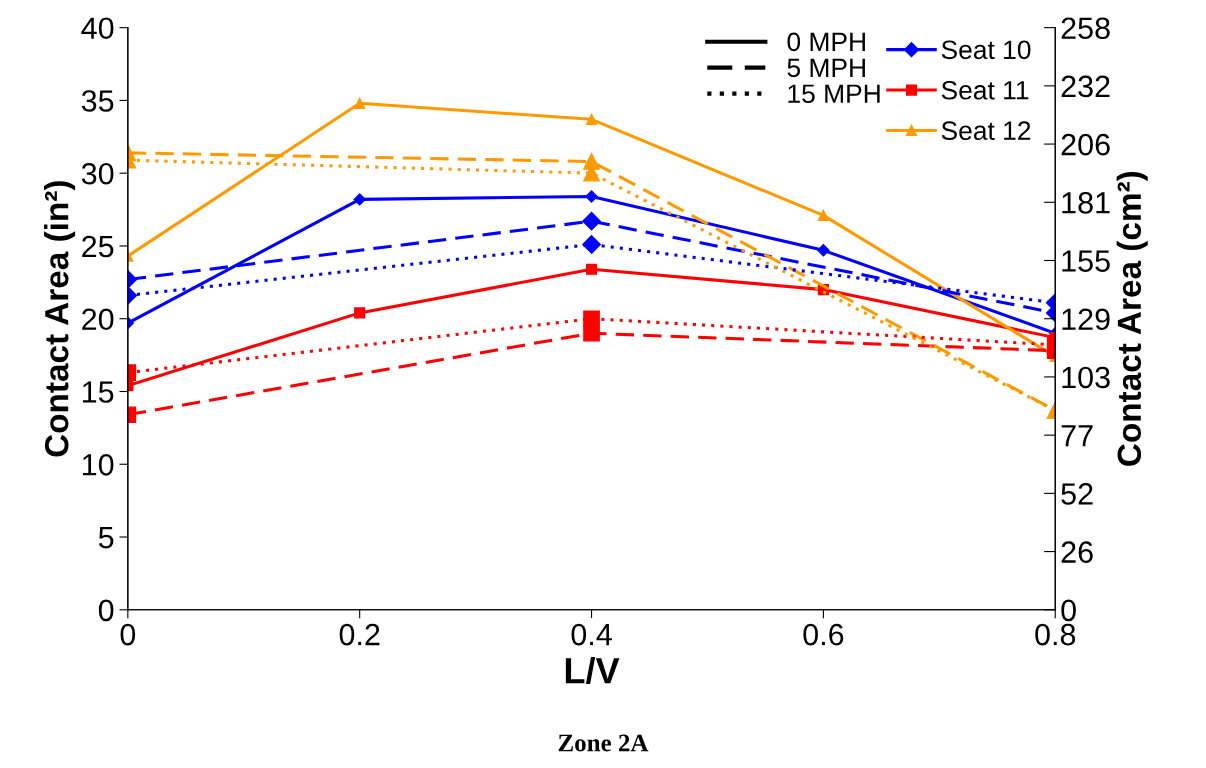 Image resolution: width=1206 pixels, height=768 pixels. Describe the element at coordinates (97, 173) in the screenshot. I see `y-tick-label: 30` at that location.